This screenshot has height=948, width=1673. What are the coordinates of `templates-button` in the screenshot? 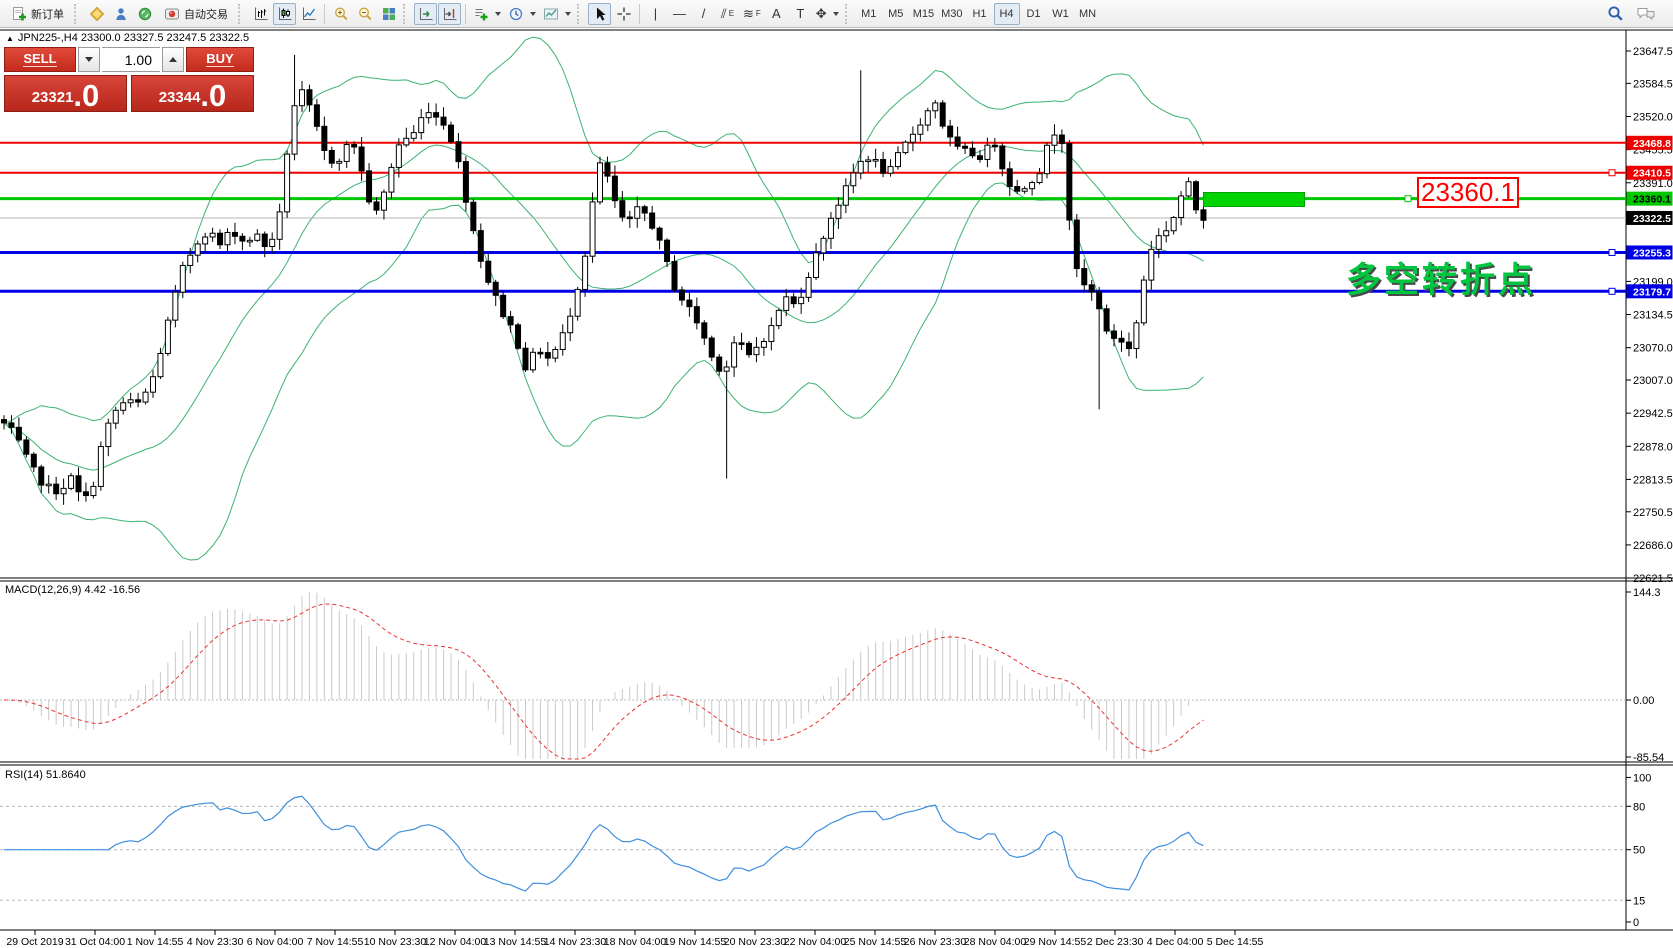 It's located at (557, 14).